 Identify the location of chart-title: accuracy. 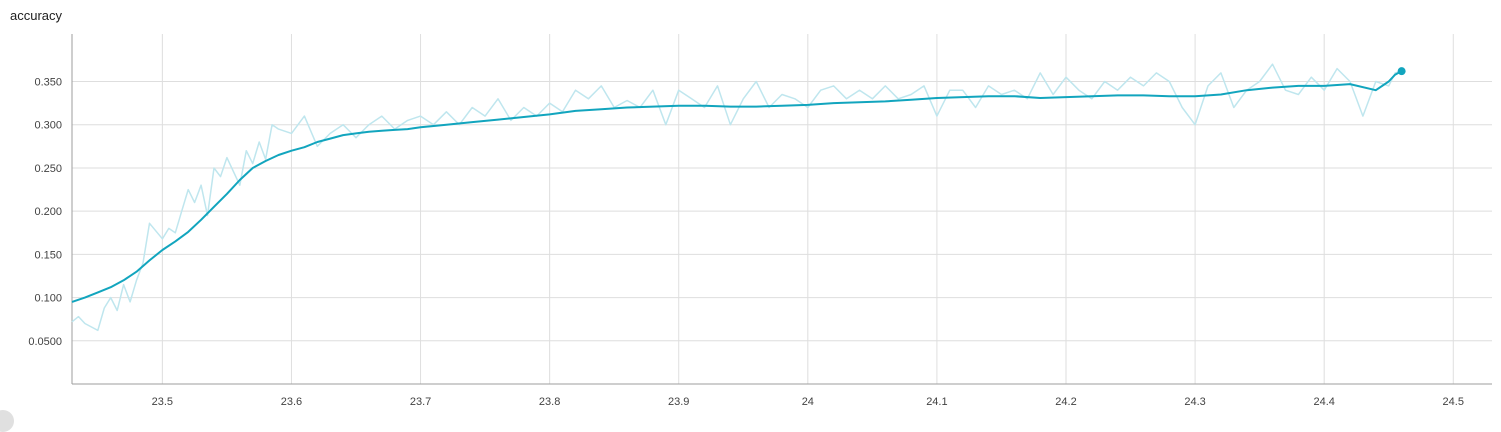
(36, 15).